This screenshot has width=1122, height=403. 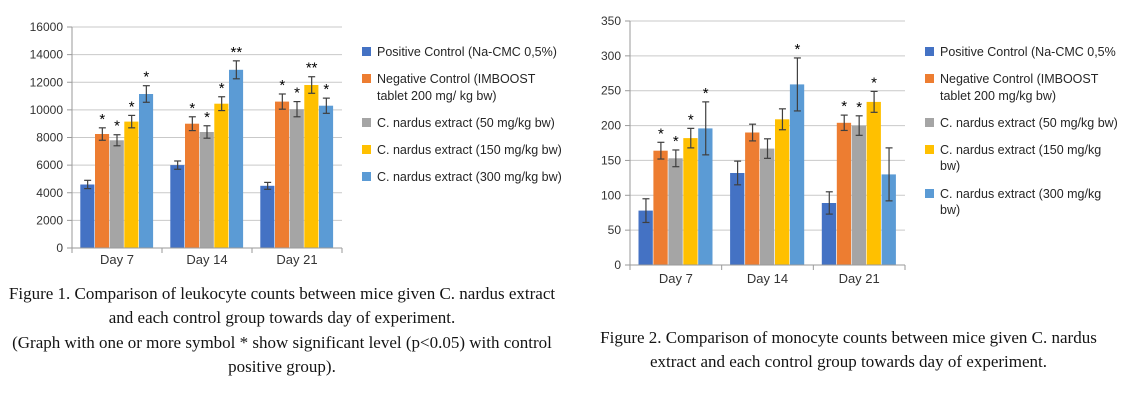 I want to click on y-tick-label: 250, so click(x=611, y=91).